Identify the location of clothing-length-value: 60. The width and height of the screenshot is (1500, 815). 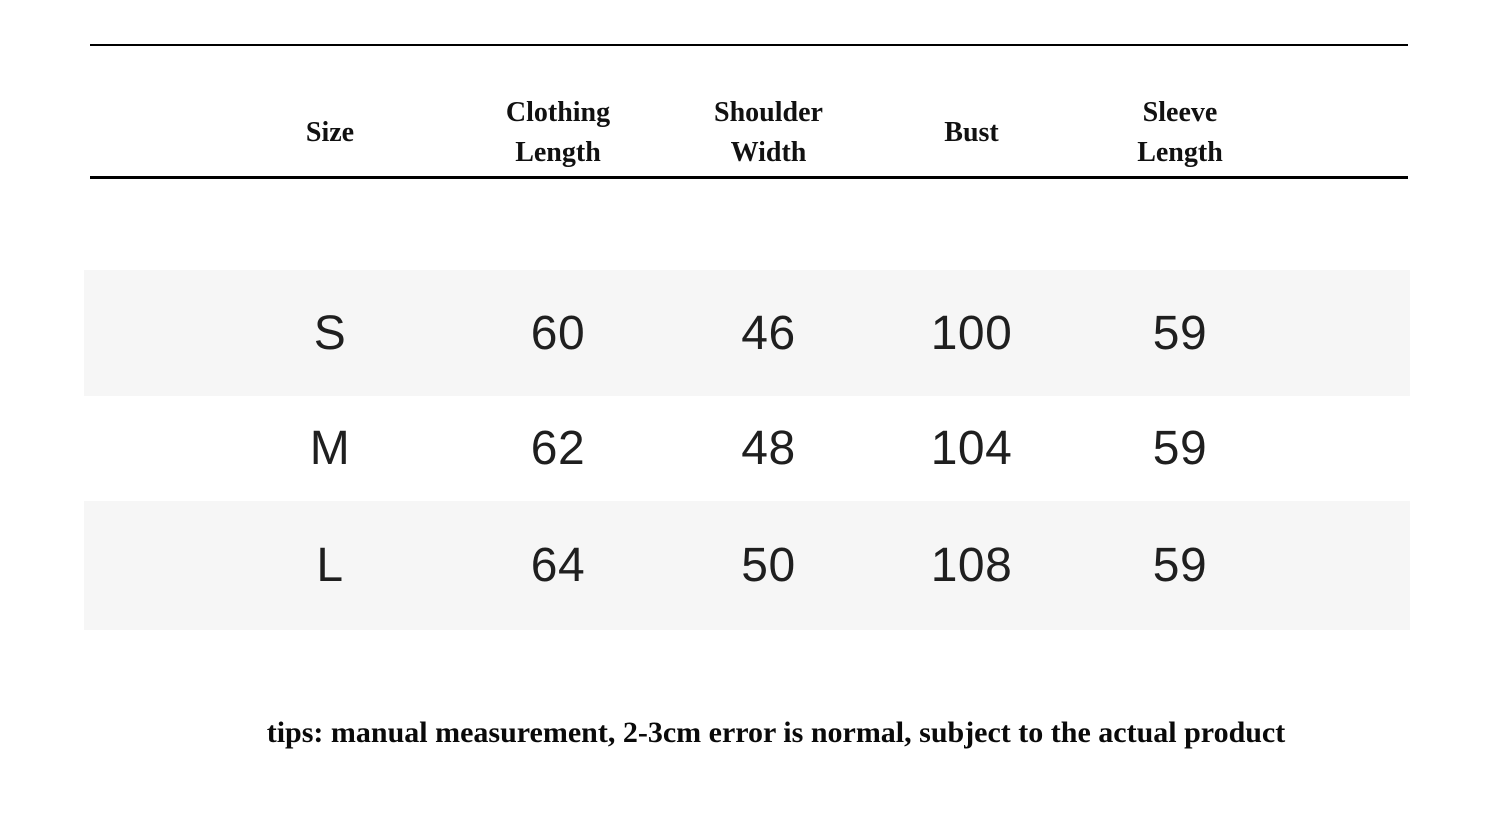
(558, 333).